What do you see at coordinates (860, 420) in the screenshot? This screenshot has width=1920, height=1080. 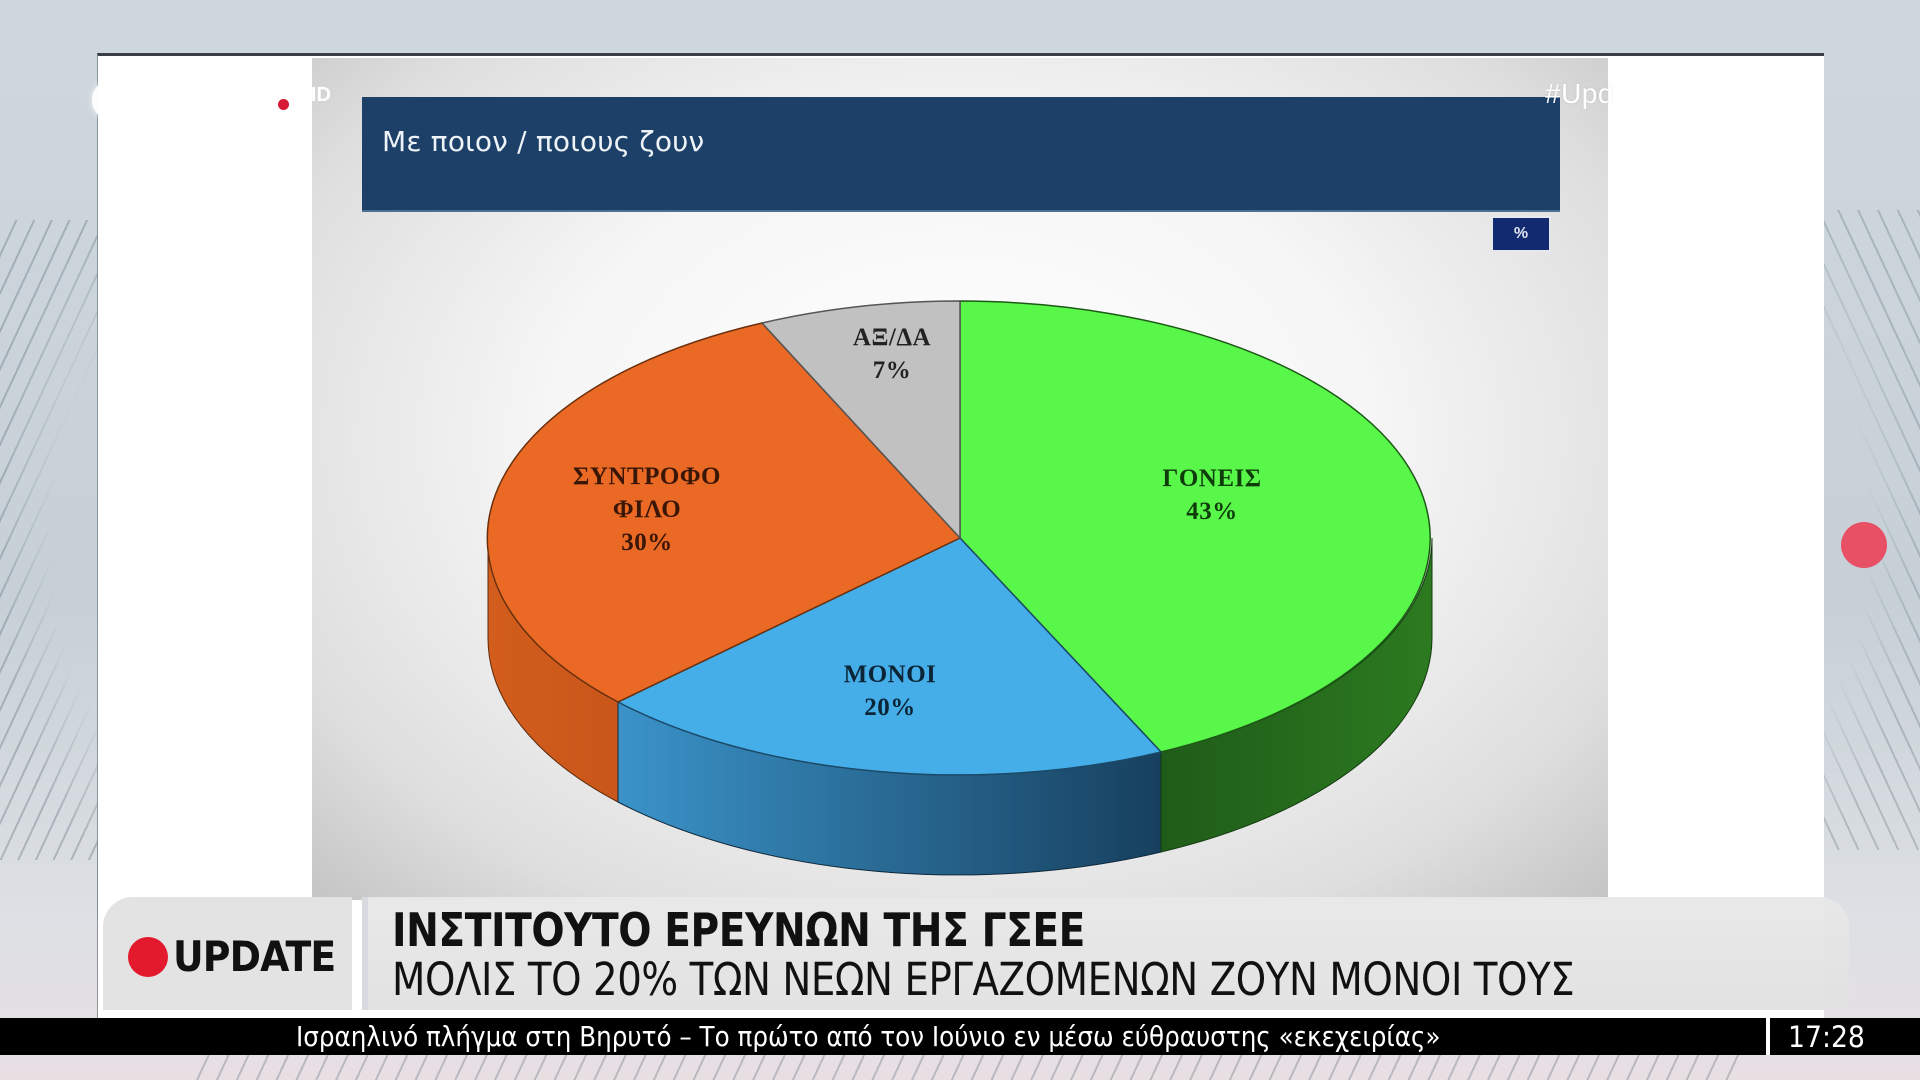 I see `pie-slice-axda` at bounding box center [860, 420].